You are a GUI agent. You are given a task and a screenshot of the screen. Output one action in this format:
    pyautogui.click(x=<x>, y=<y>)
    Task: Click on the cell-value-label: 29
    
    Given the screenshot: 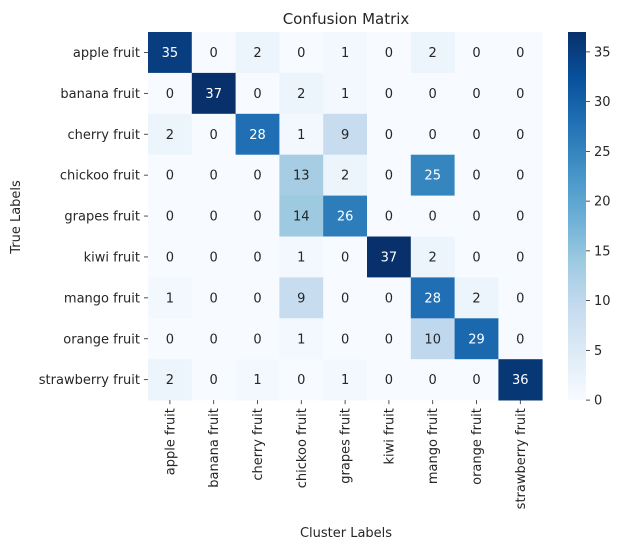 What is the action you would take?
    pyautogui.click(x=476, y=339)
    